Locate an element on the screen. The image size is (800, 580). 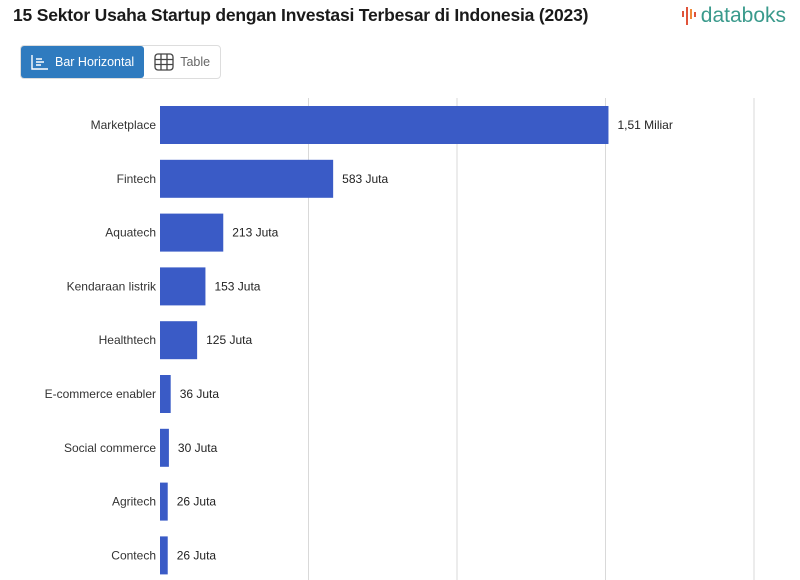
logo-icon is located at coordinates (688, 16).